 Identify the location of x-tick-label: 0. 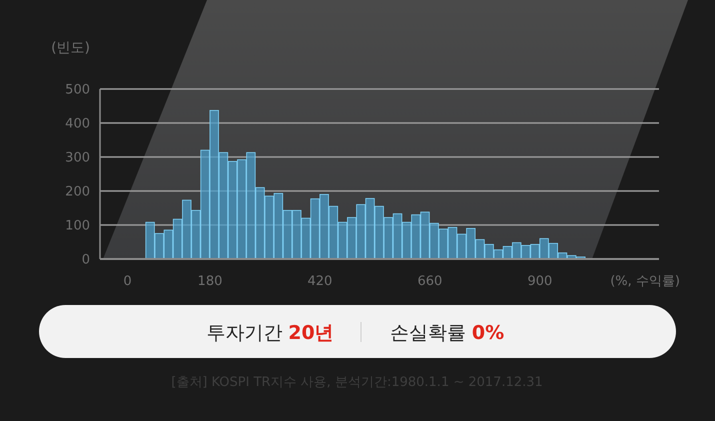
(127, 281).